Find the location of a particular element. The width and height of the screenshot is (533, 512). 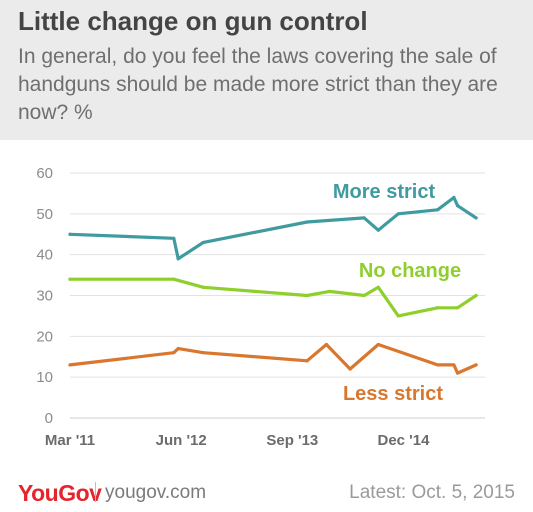

series-line-less-strict is located at coordinates (273, 358).